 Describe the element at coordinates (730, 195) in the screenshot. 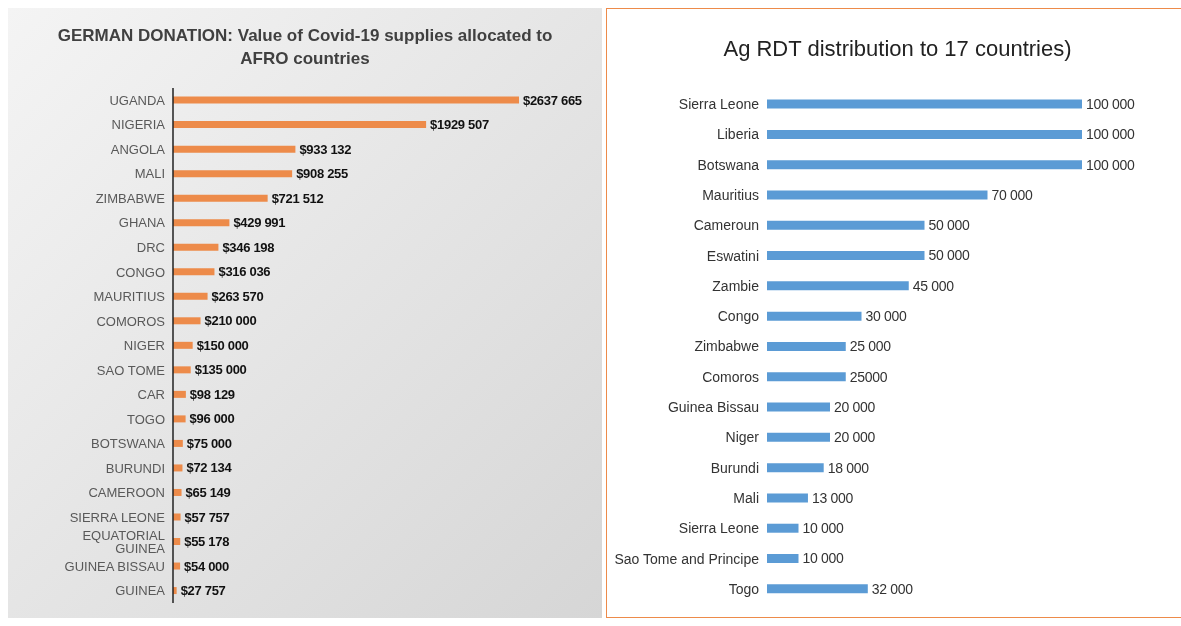

I see `y-tick-label: Mauritius` at that location.